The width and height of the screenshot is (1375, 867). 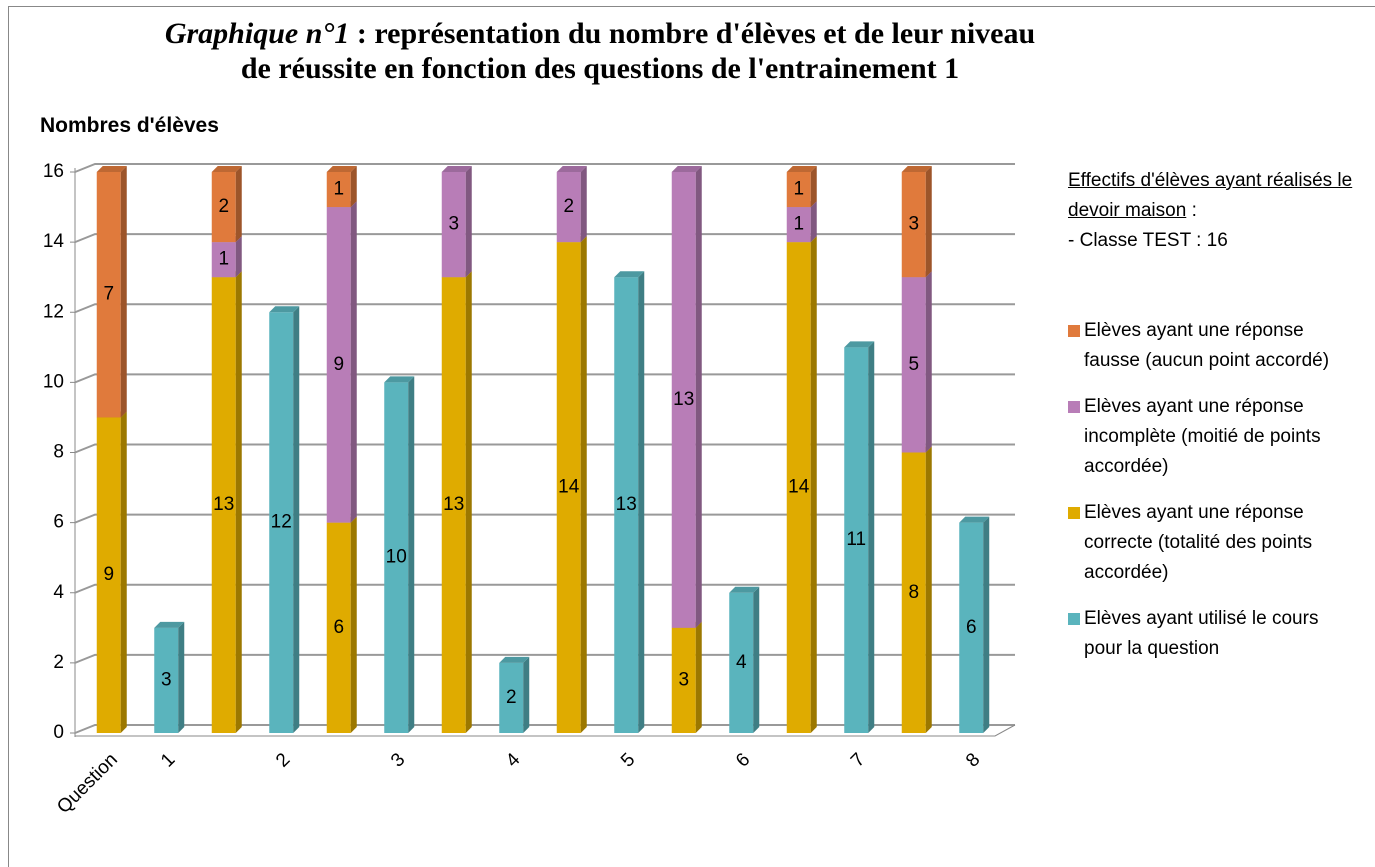 What do you see at coordinates (54, 241) in the screenshot?
I see `y-tick-label: 14` at bounding box center [54, 241].